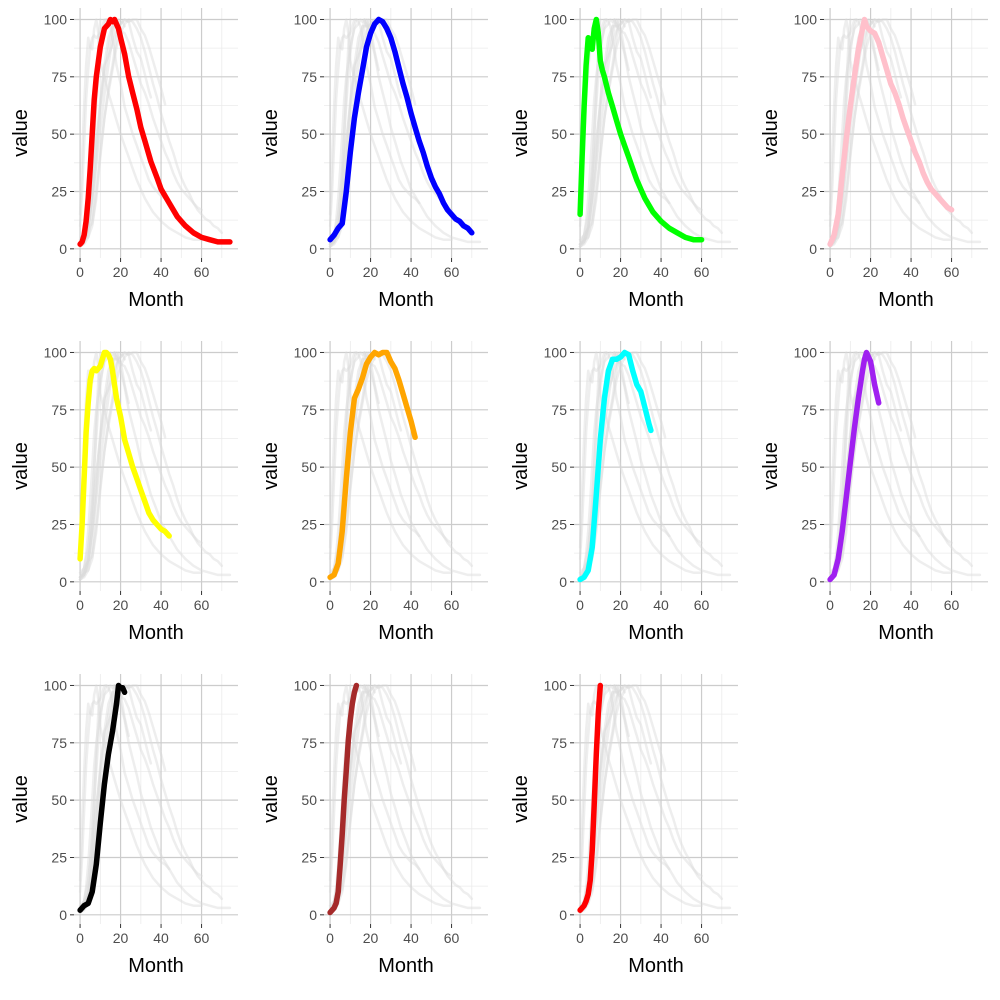 The height and width of the screenshot is (1000, 1000). I want to click on panel-10: 0 25 50 75 100 0 20 40 60 Month value, so click(374, 825).